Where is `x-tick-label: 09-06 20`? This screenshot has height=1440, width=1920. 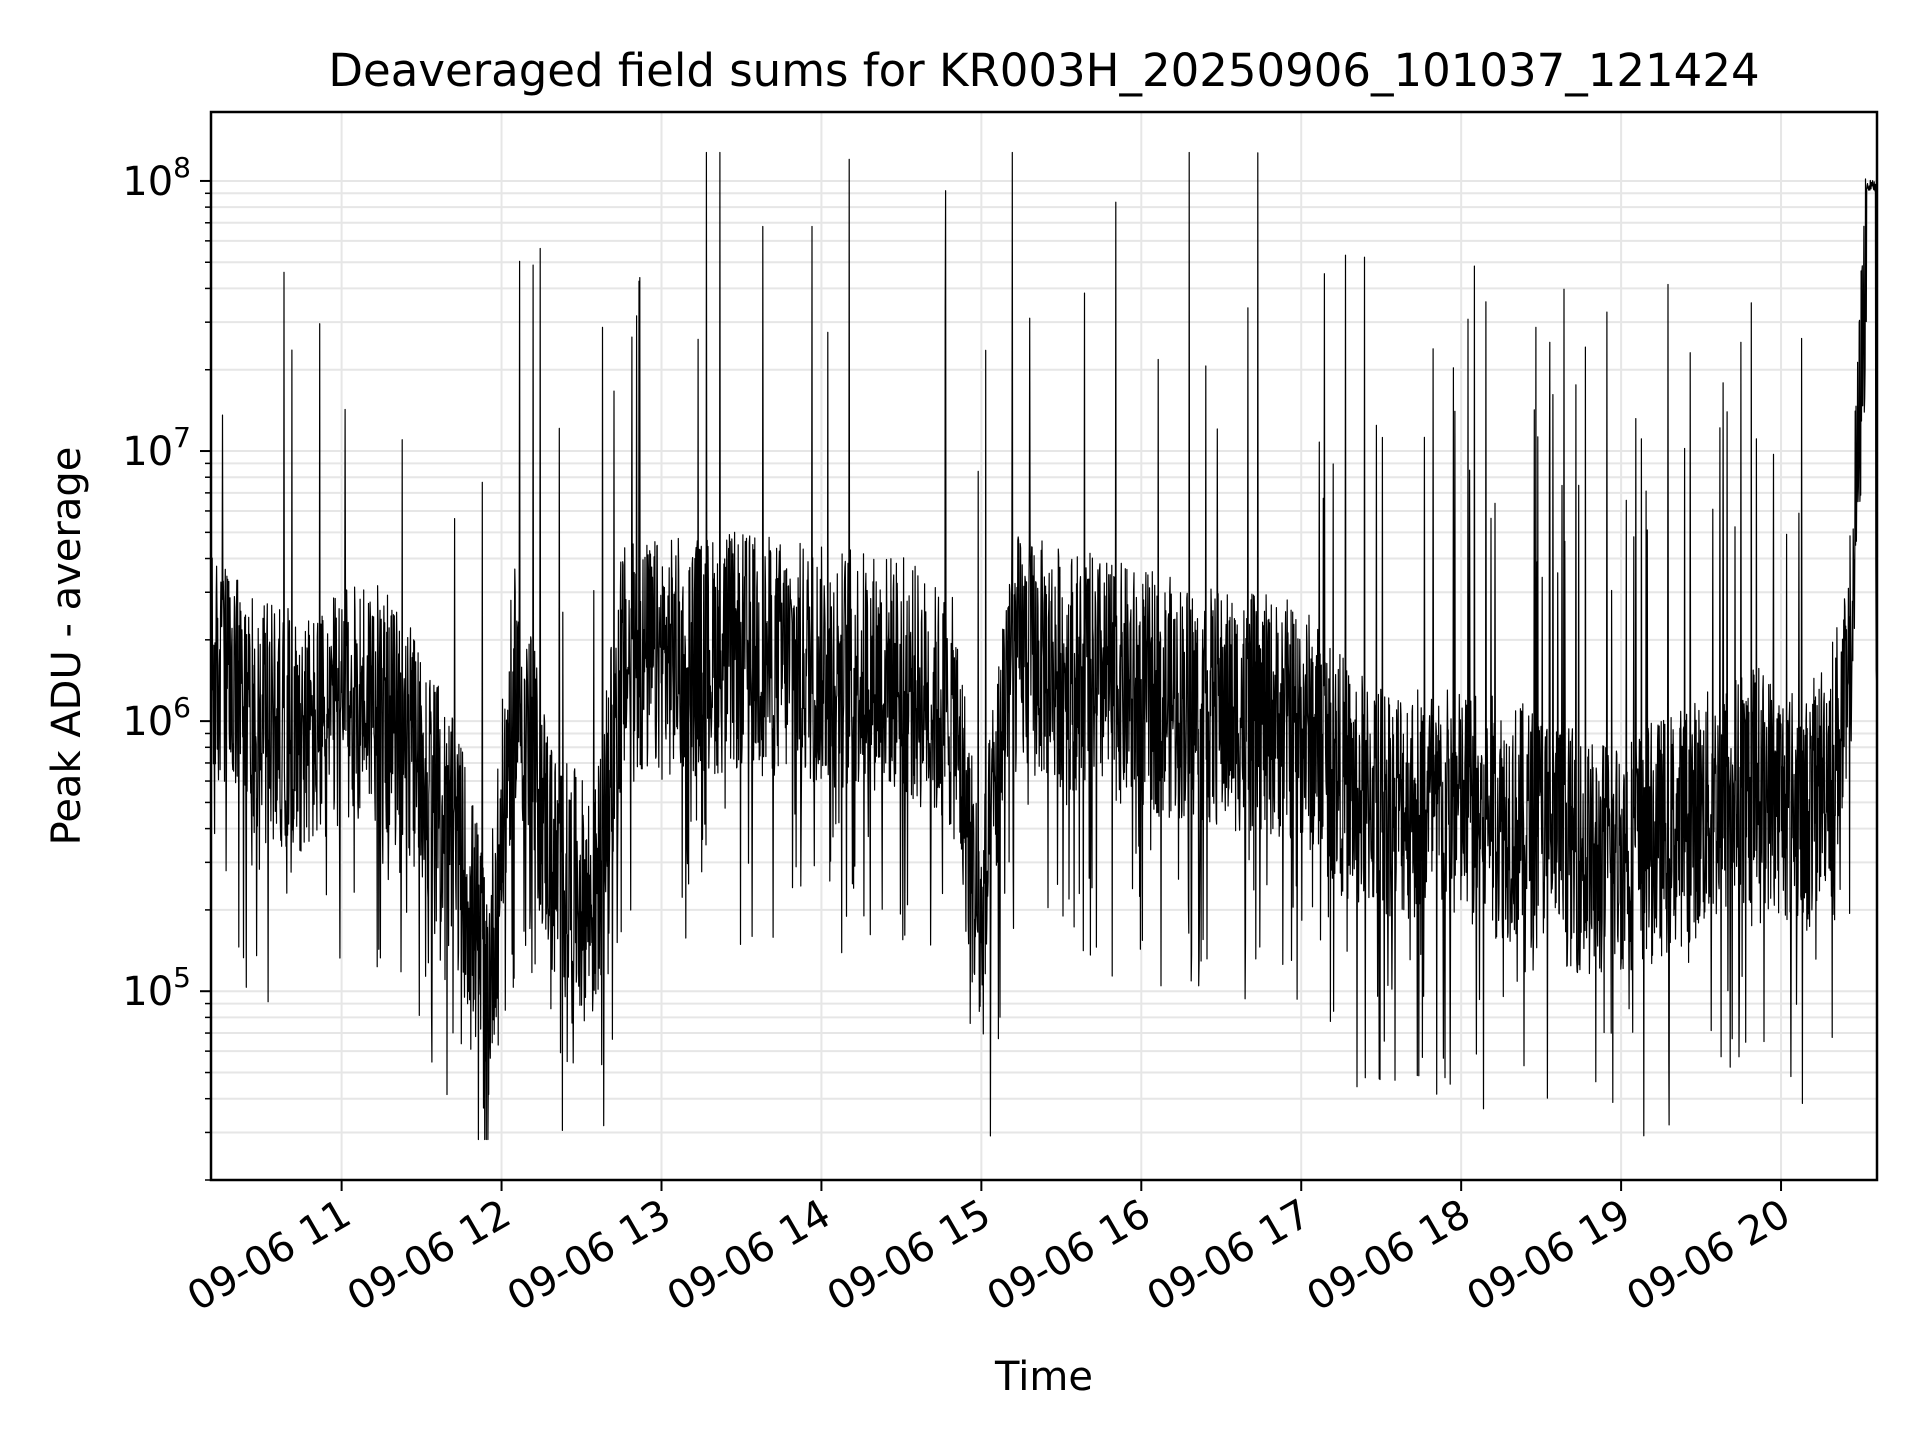 x-tick-label: 09-06 20 is located at coordinates (1708, 1256).